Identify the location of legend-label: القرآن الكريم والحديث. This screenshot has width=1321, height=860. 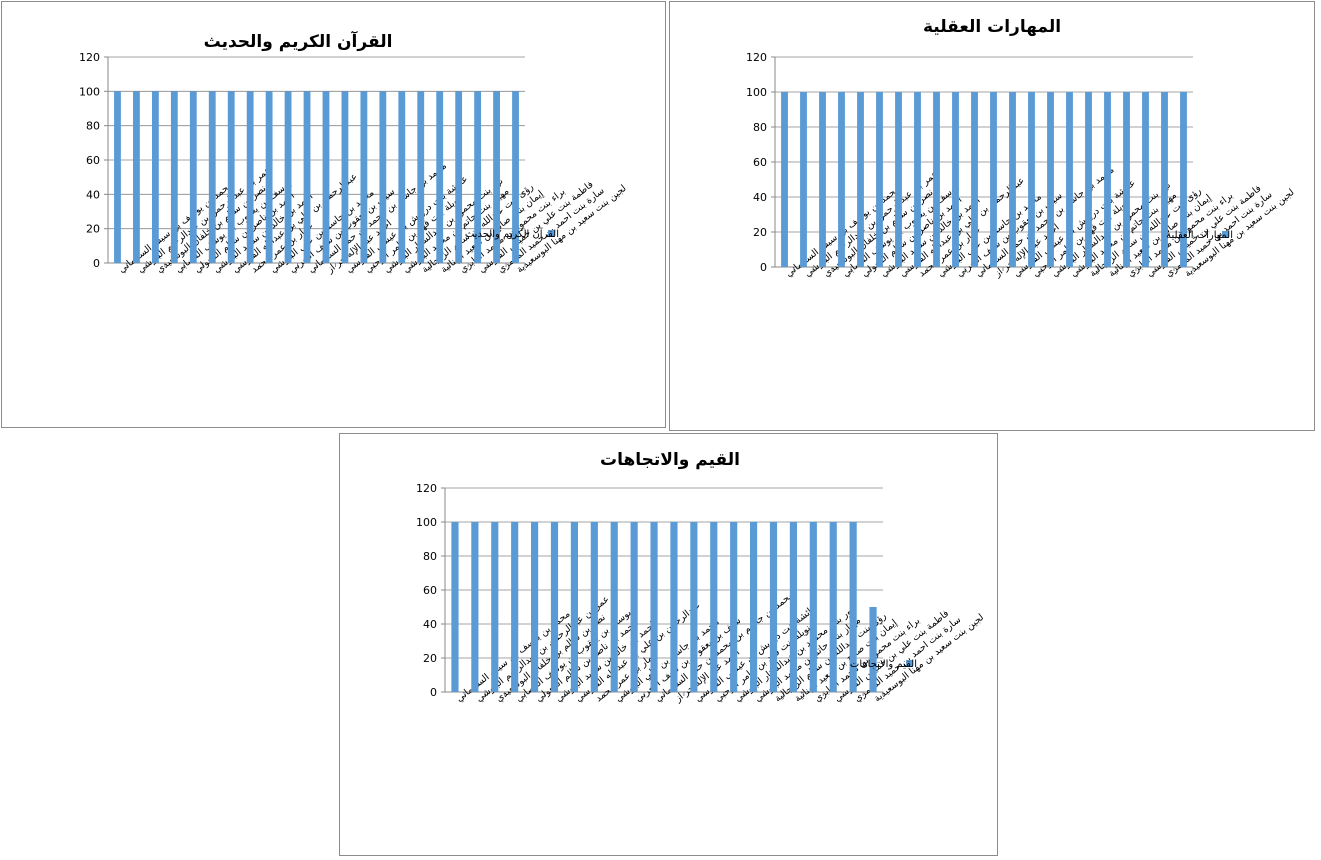
(512, 233).